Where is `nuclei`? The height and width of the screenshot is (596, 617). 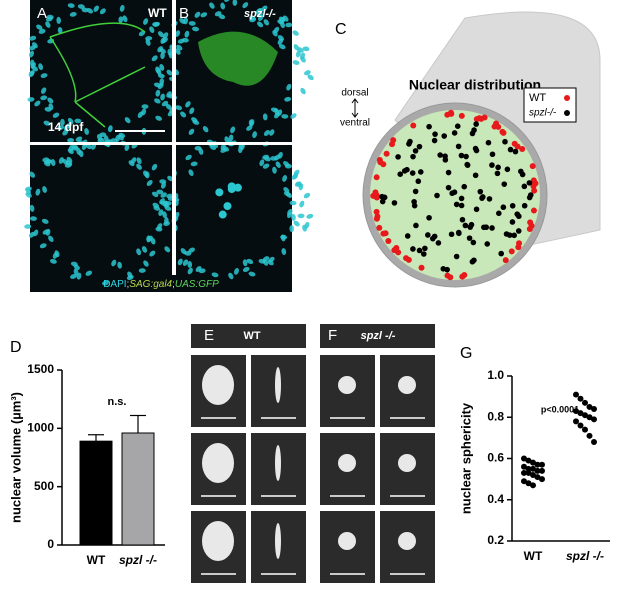
nuclei is located at coordinates (454, 195).